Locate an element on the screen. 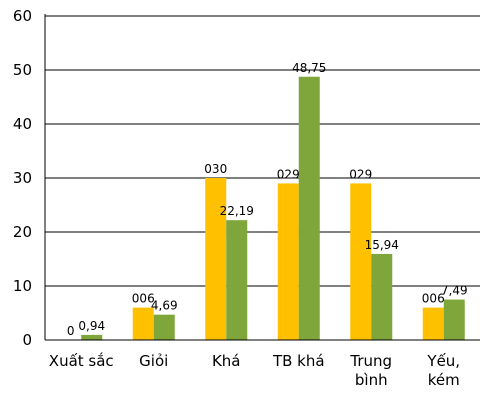 This screenshot has width=495, height=400. y-tick-label: 50 is located at coordinates (22, 70).